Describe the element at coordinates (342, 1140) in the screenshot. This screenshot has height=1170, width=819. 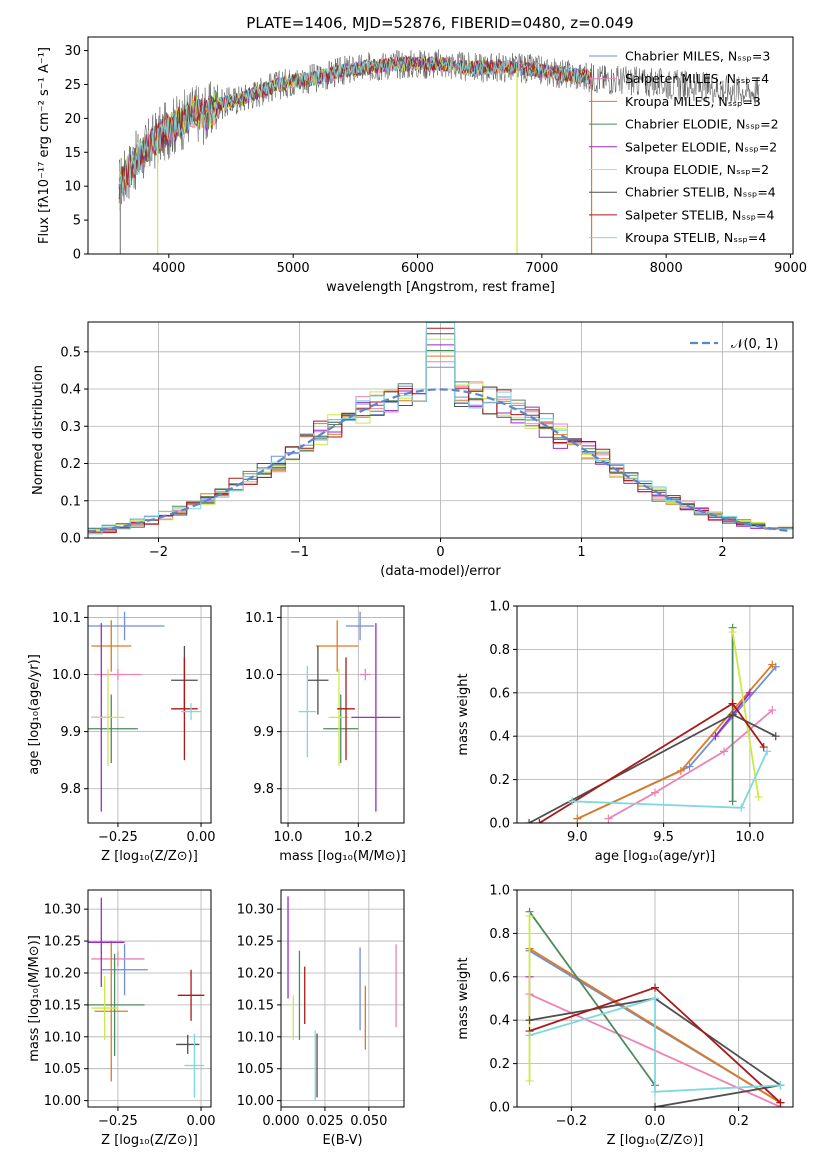
I see `x-axis-label: E(B-V)` at that location.